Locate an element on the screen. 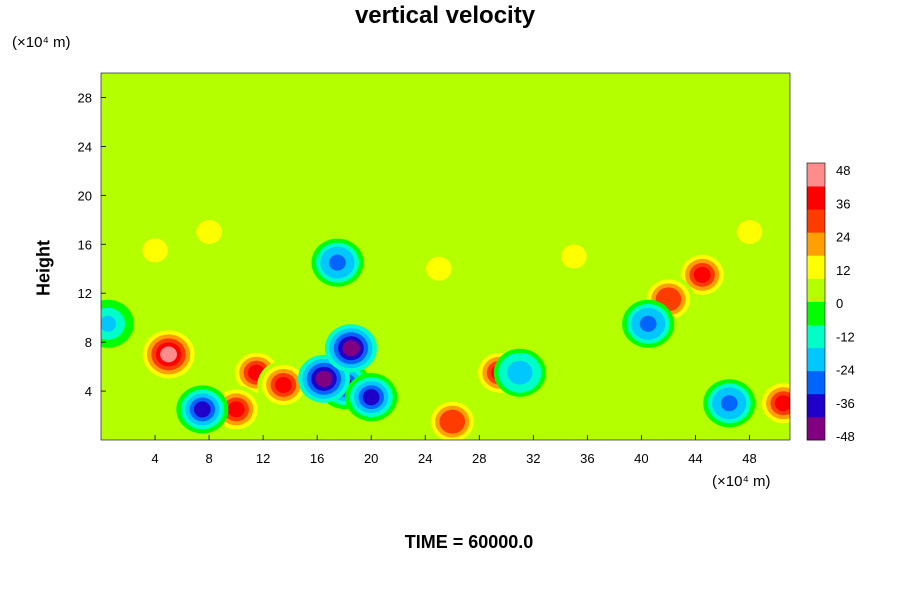  x-tick-label: 48 is located at coordinates (749, 458).